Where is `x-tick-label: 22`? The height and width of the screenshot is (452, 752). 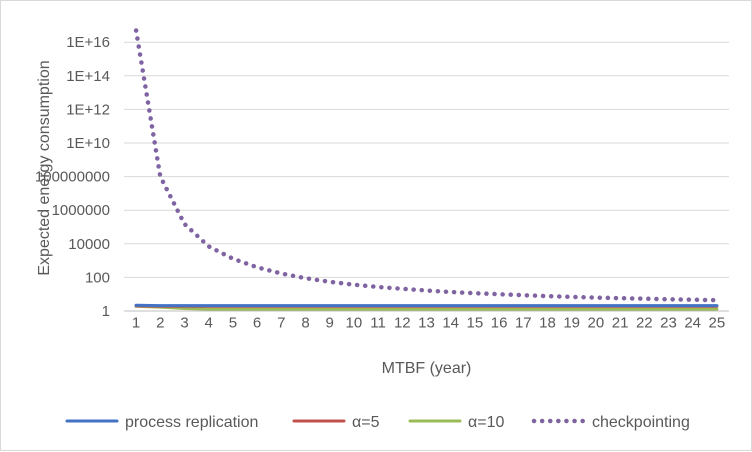
x-tick-label: 22 is located at coordinates (644, 322).